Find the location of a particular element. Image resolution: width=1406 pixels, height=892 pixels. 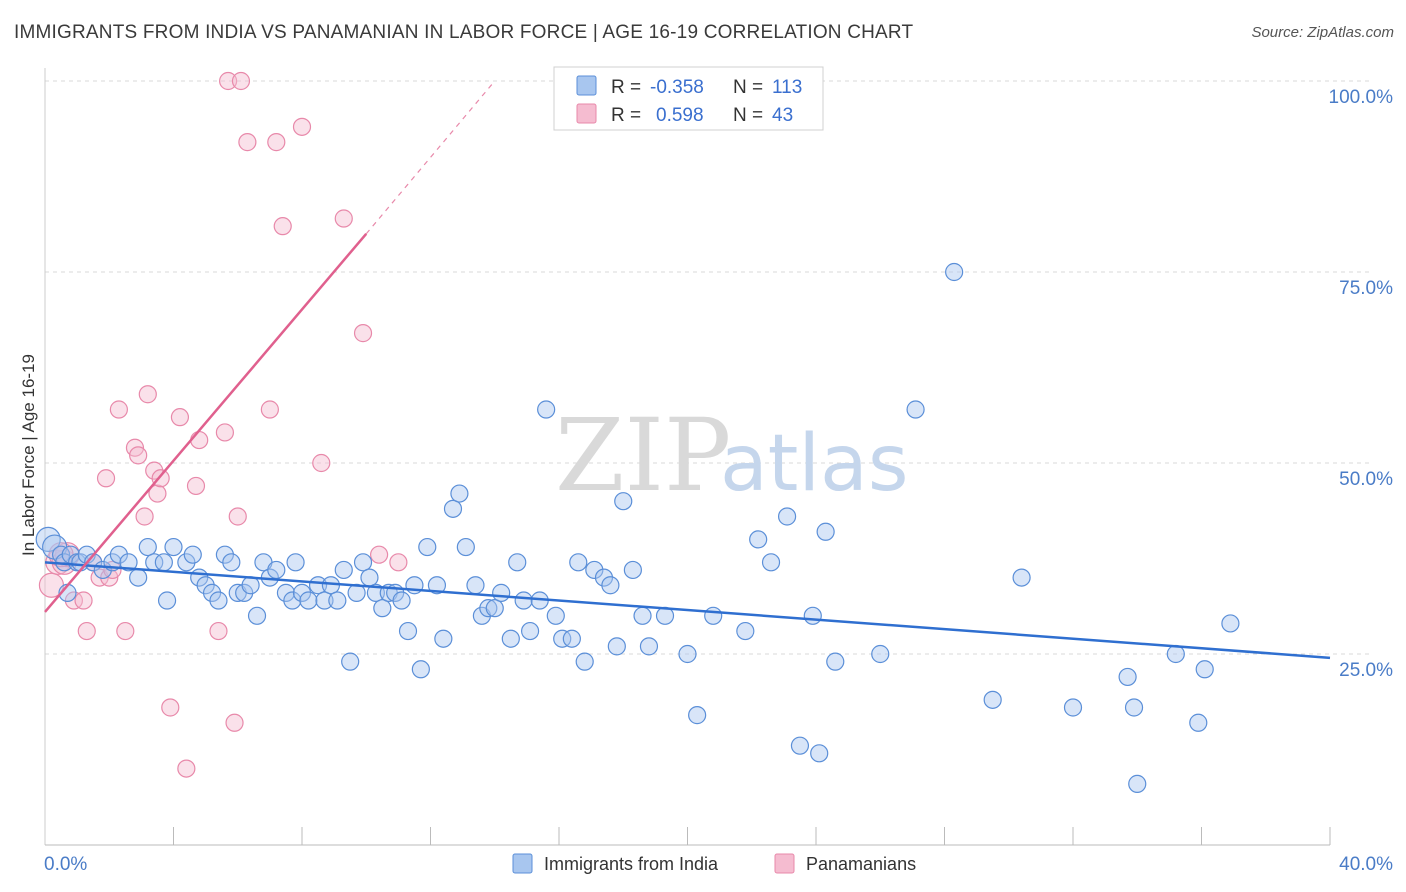

watermark-zip: ZIP is located at coordinates (643, 455).